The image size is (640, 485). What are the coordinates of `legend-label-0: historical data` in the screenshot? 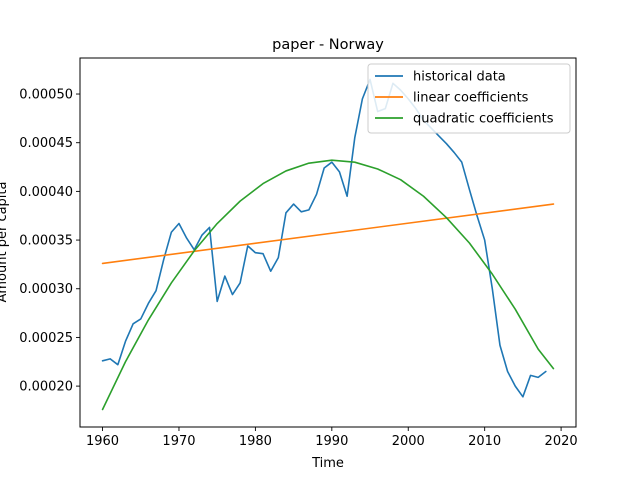 It's located at (459, 77).